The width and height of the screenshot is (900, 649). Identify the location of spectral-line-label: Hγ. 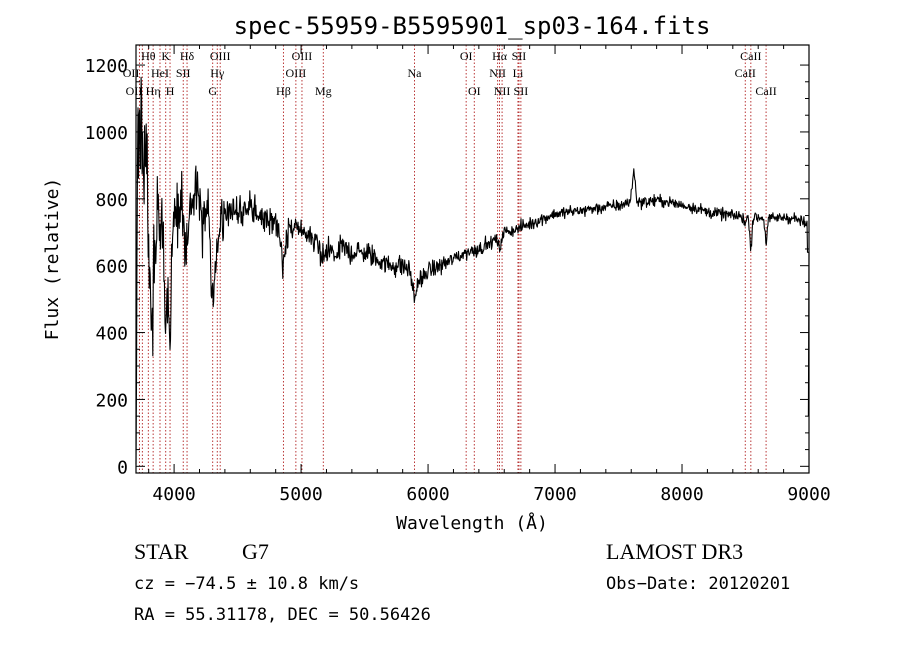
(217, 73).